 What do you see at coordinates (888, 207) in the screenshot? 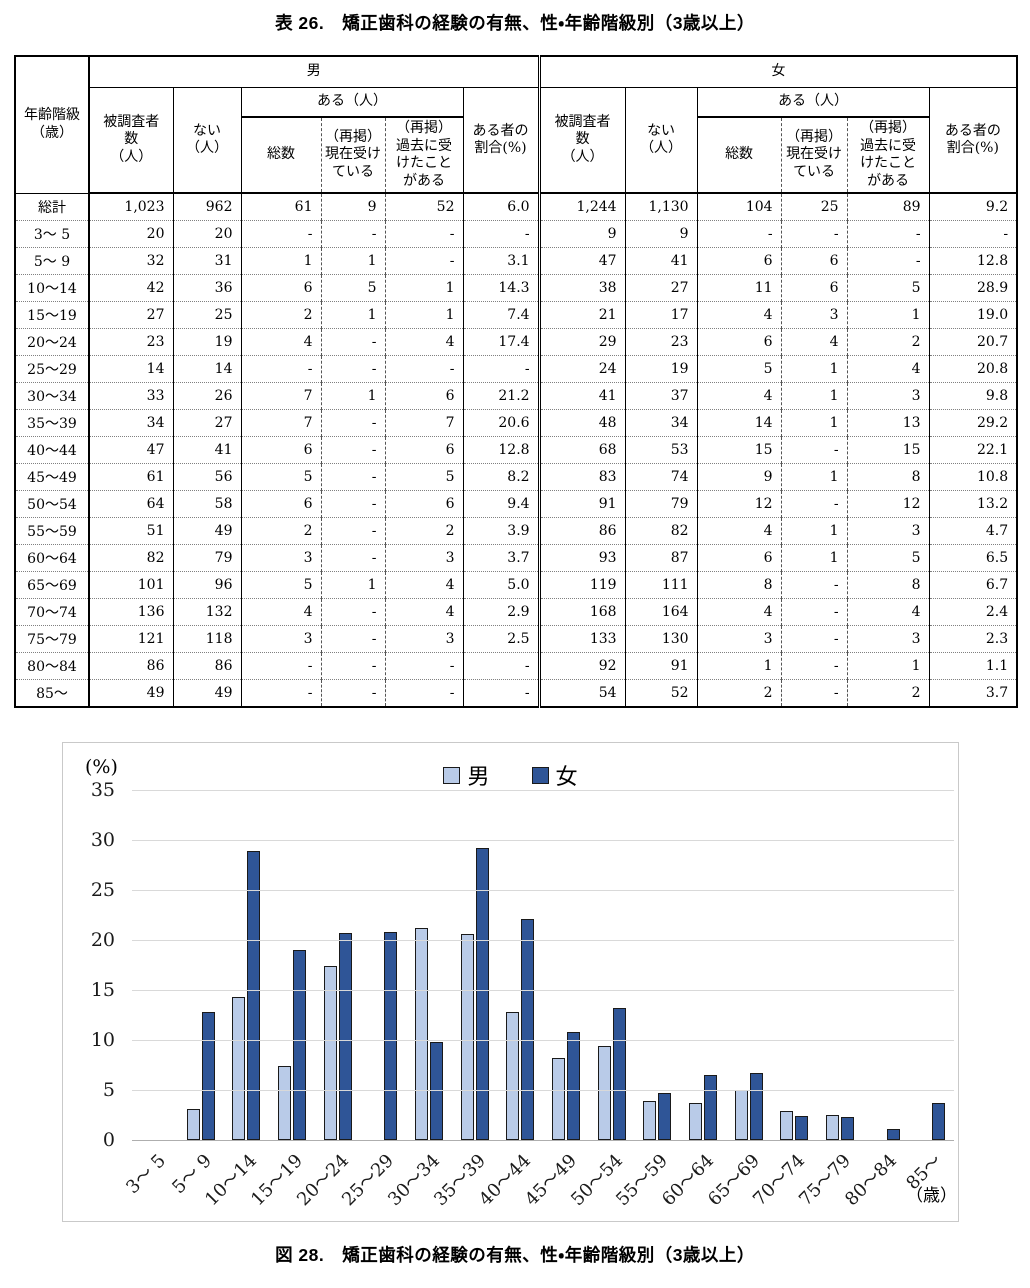
I see `table-cell: 89` at bounding box center [888, 207].